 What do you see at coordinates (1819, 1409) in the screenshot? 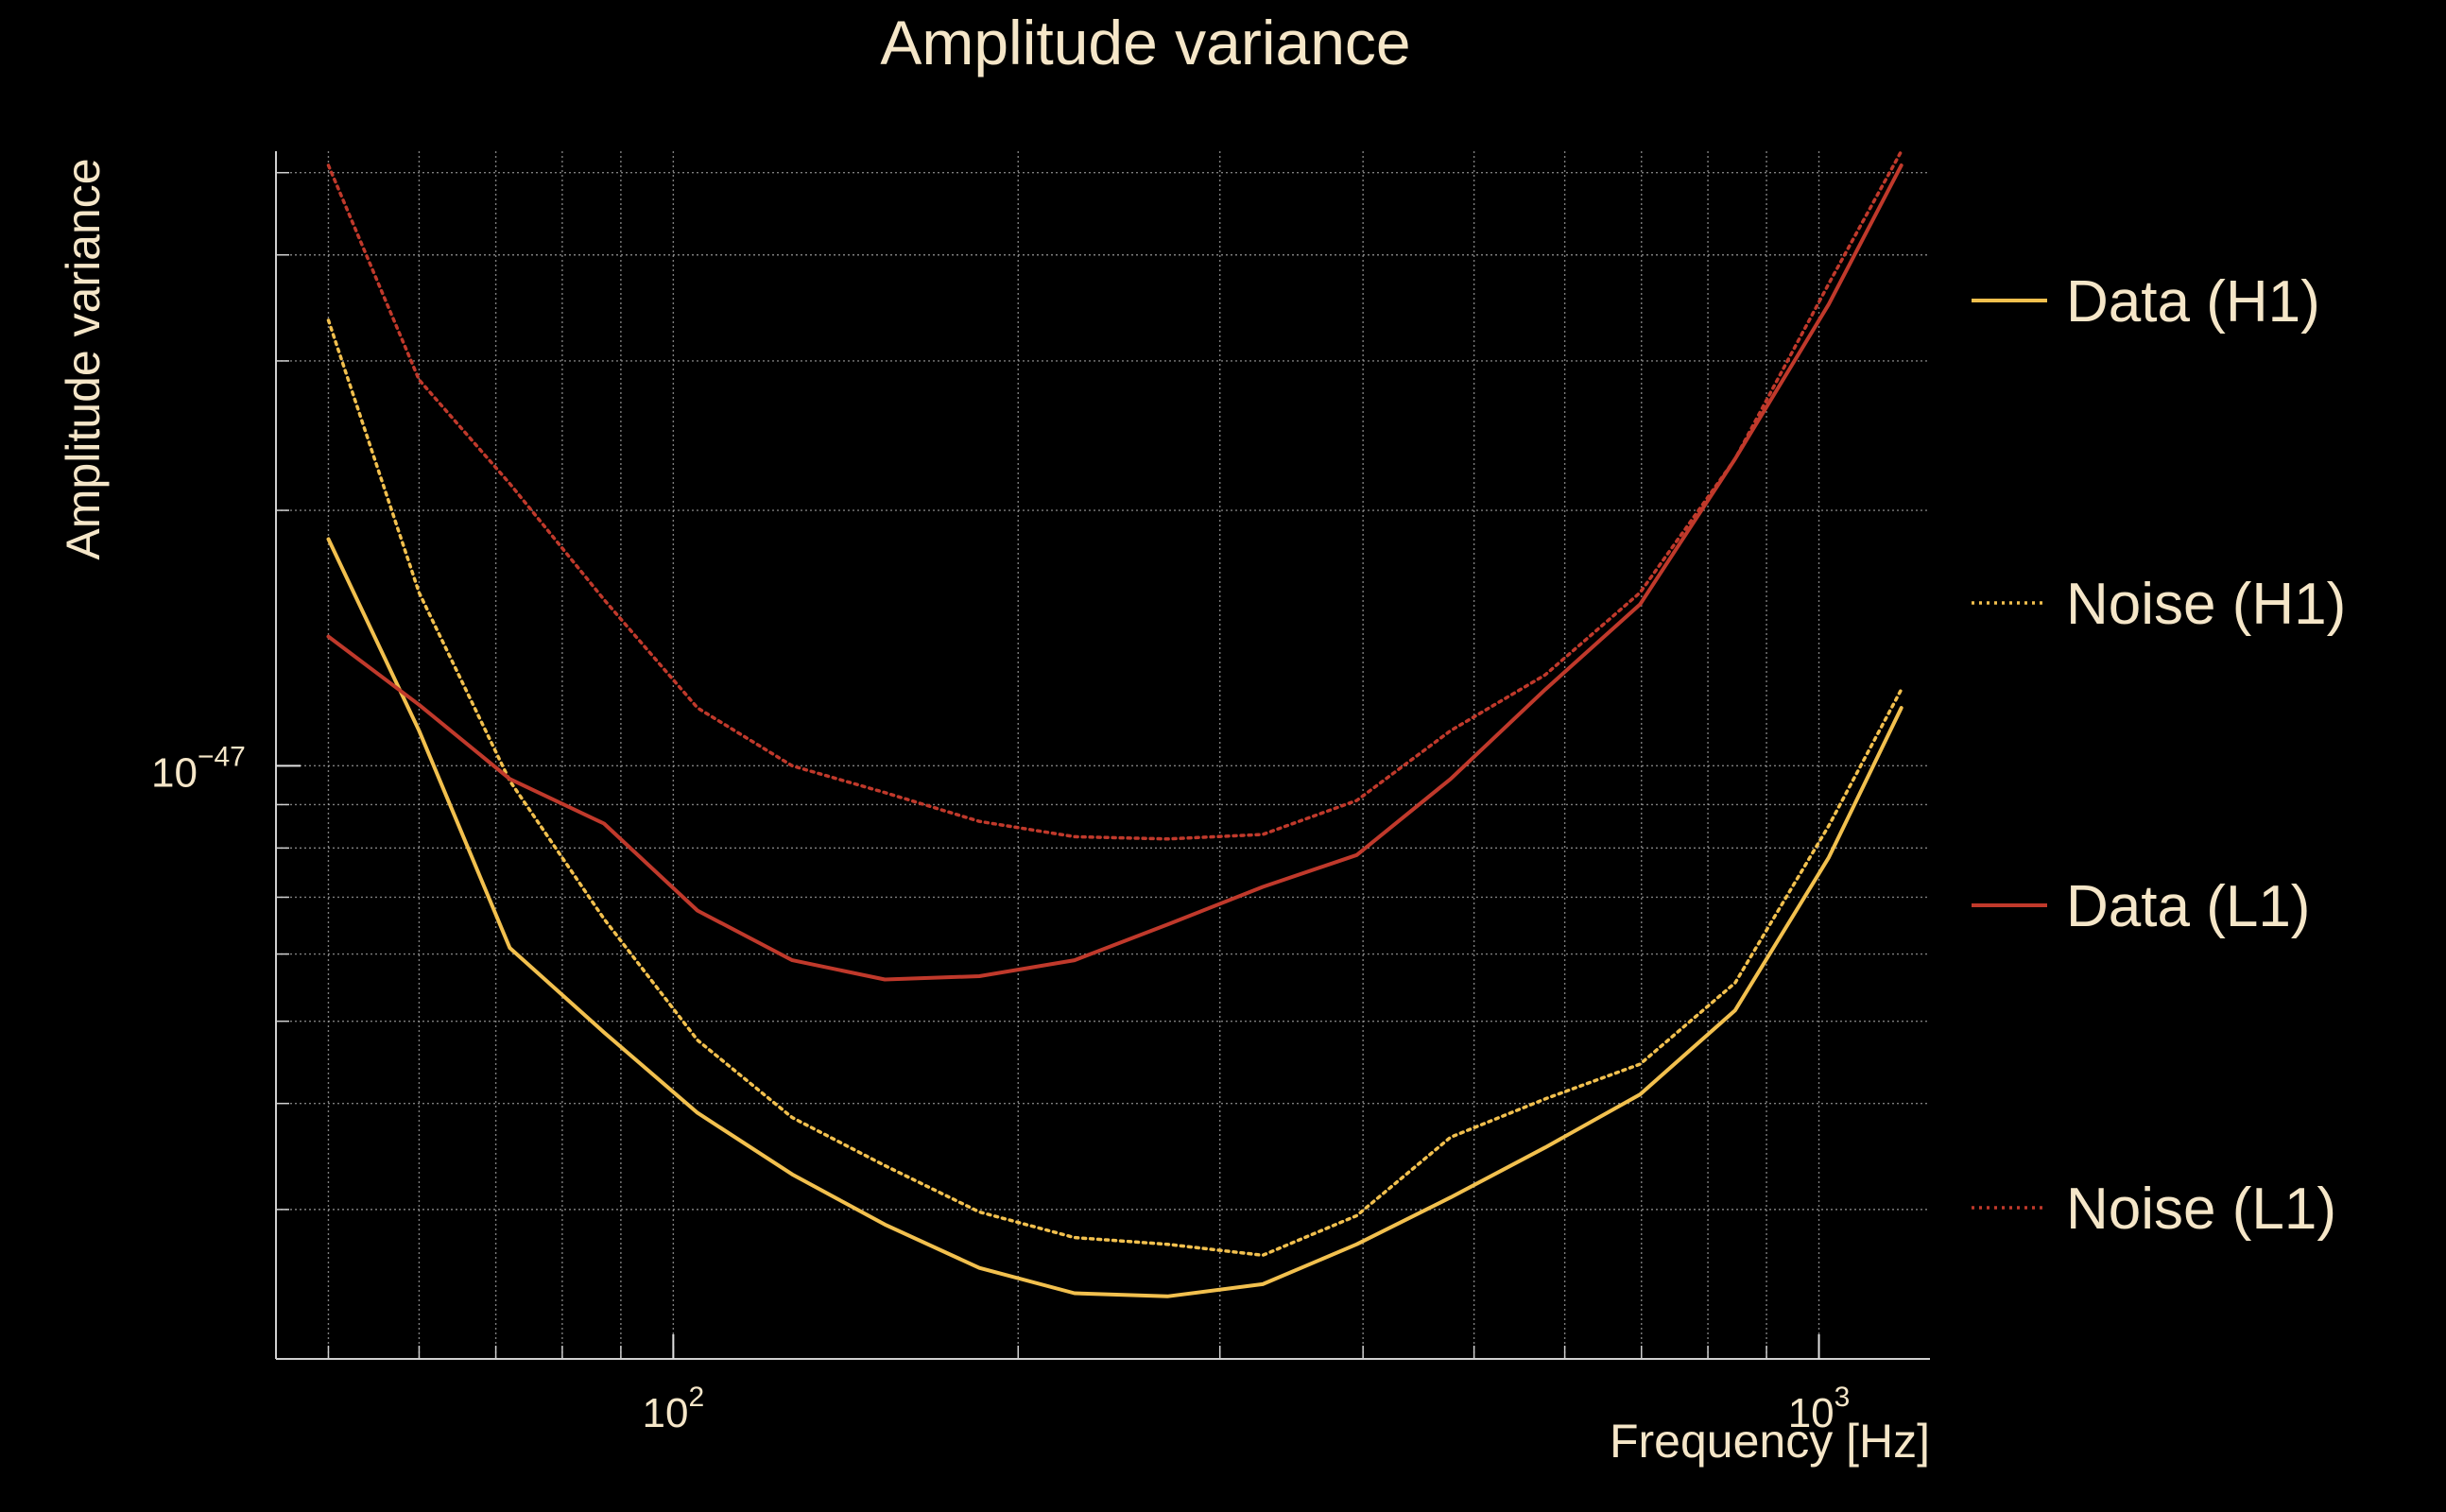
I see `x-tick-label: 10³` at bounding box center [1819, 1409].